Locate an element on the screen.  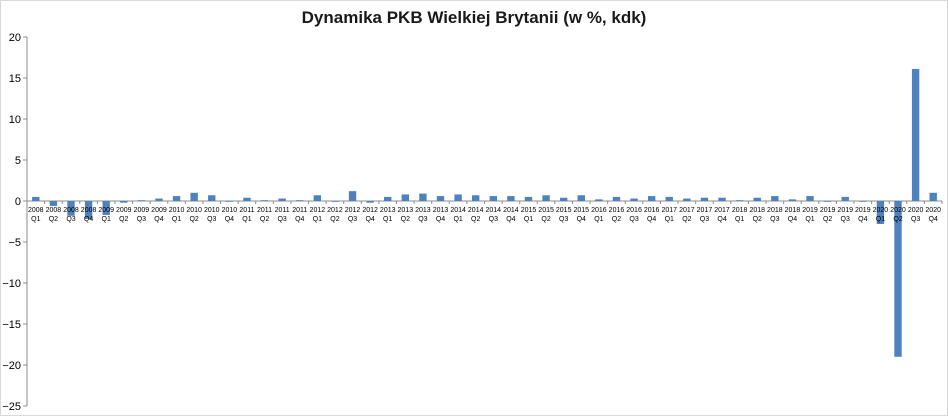
y-tick-label: 20 is located at coordinates (15, 38).